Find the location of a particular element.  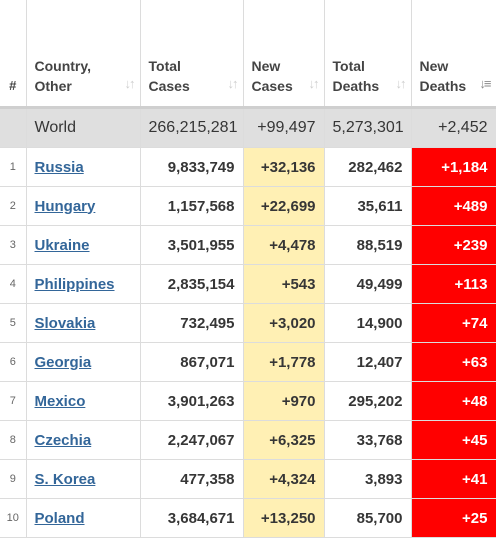

header-total-deaths-line1: Total is located at coordinates (348, 66).